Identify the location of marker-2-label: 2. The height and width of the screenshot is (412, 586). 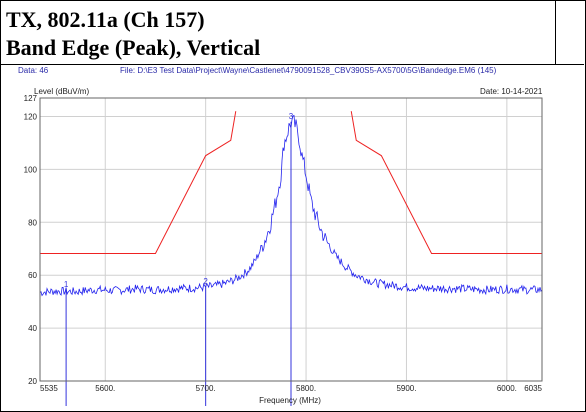
(205, 281).